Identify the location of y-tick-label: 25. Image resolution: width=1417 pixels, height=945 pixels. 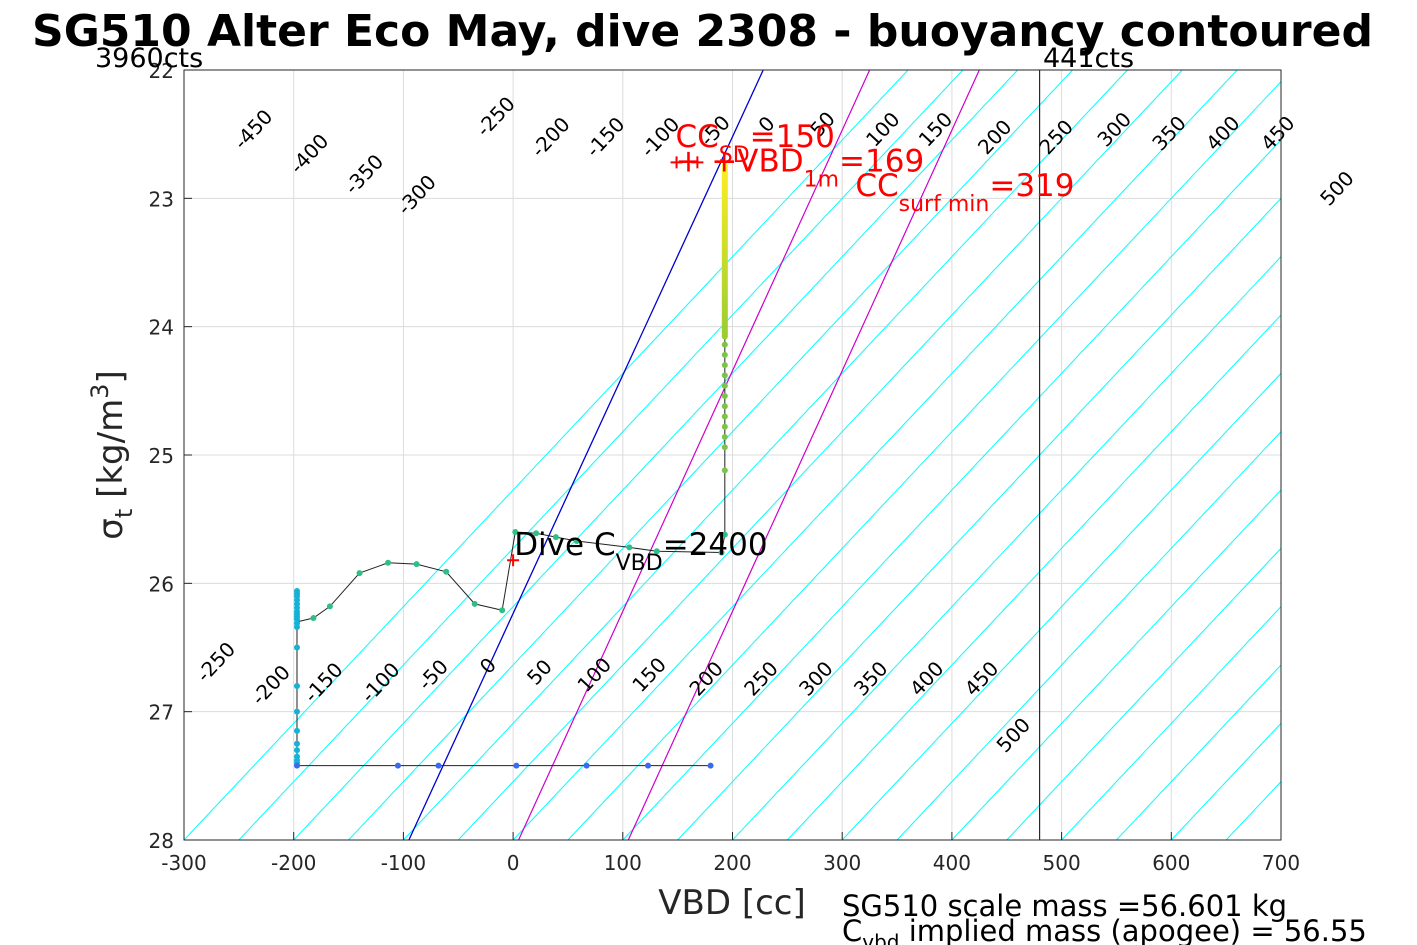
(161, 456).